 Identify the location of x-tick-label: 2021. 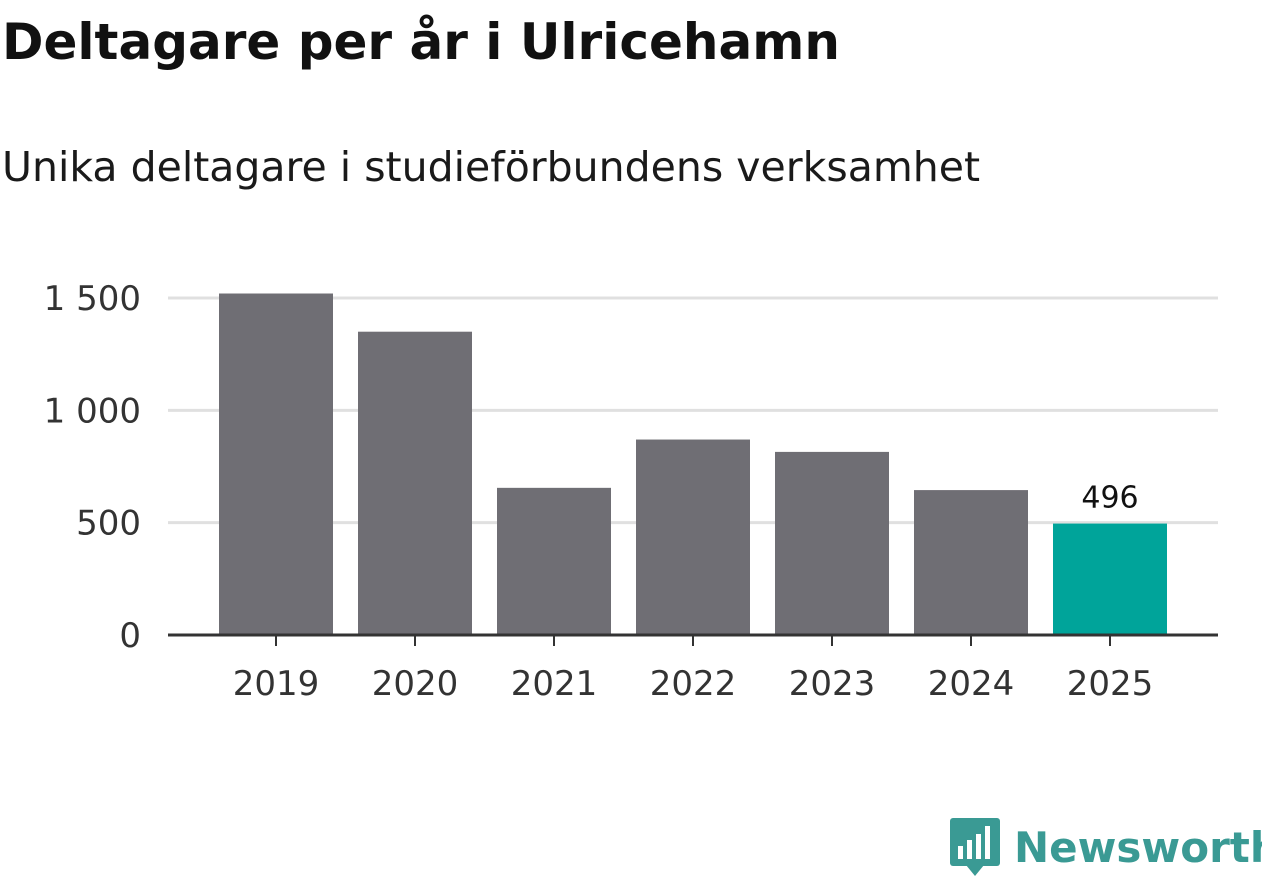
(554, 684).